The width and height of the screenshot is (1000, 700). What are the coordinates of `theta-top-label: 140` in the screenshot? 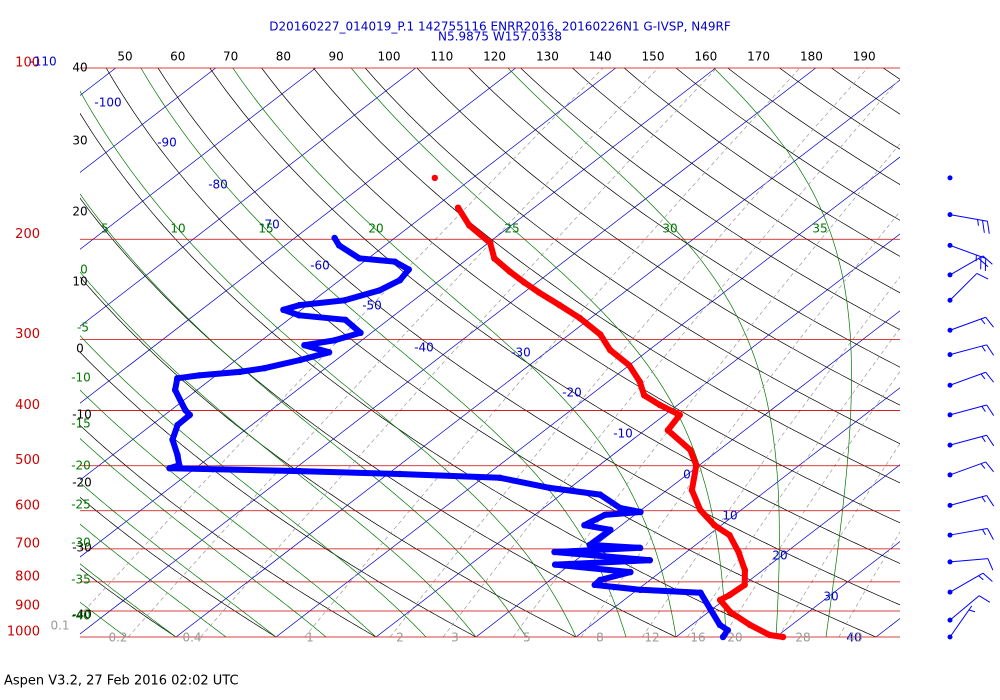 It's located at (600, 57).